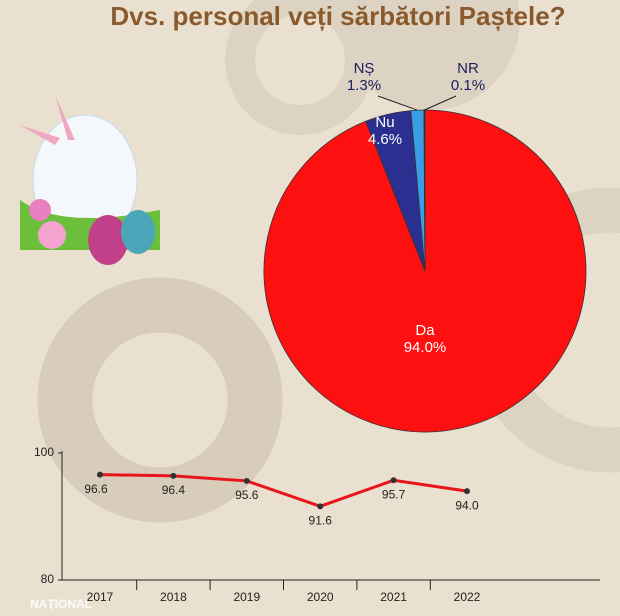 The height and width of the screenshot is (616, 620). I want to click on slice-label: Da, so click(425, 330).